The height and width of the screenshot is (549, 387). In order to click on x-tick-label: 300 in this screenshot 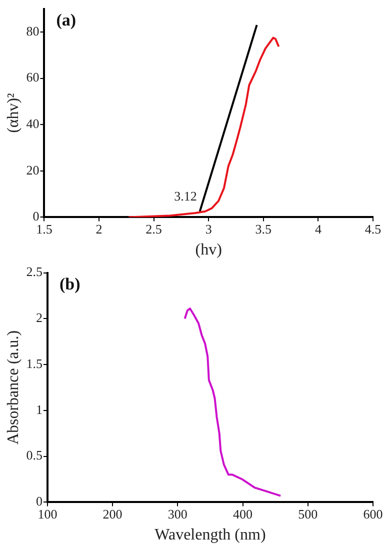, I will do `click(178, 514)`.